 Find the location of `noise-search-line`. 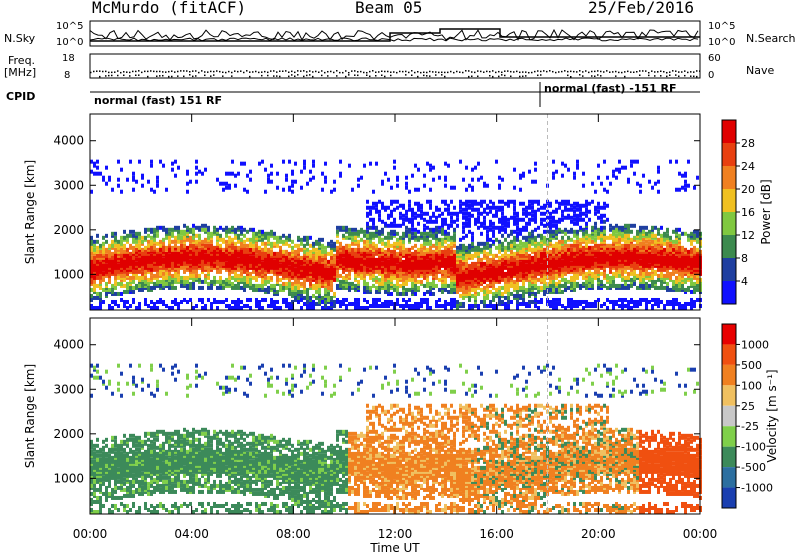

noise-search-line is located at coordinates (394, 39).